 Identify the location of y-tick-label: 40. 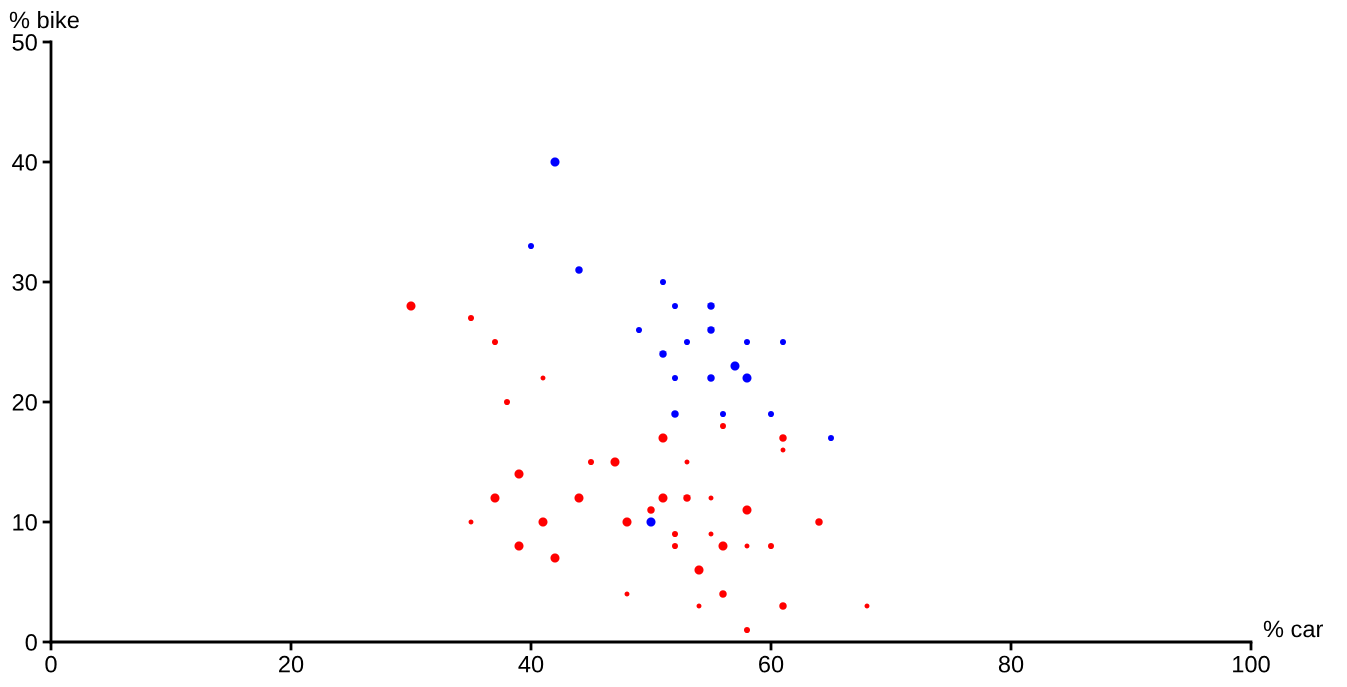
(24, 162).